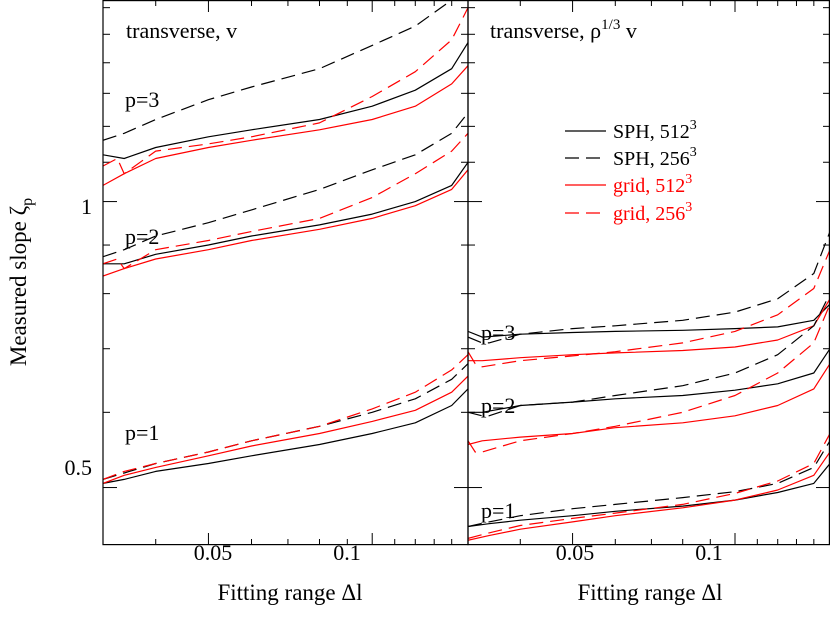 This screenshot has height=623, width=830. Describe the element at coordinates (655, 157) in the screenshot. I see `legend-label-sph-256: SPH, 2563` at that location.